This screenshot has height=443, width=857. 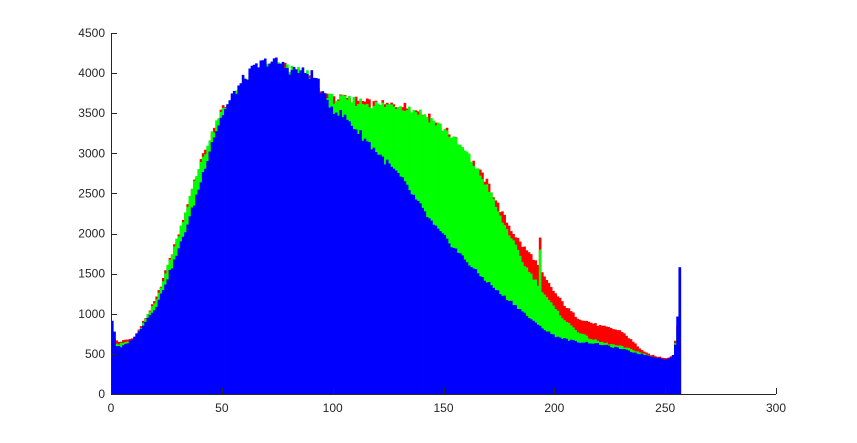 What do you see at coordinates (111, 408) in the screenshot?
I see `x-tick-label: 0` at bounding box center [111, 408].